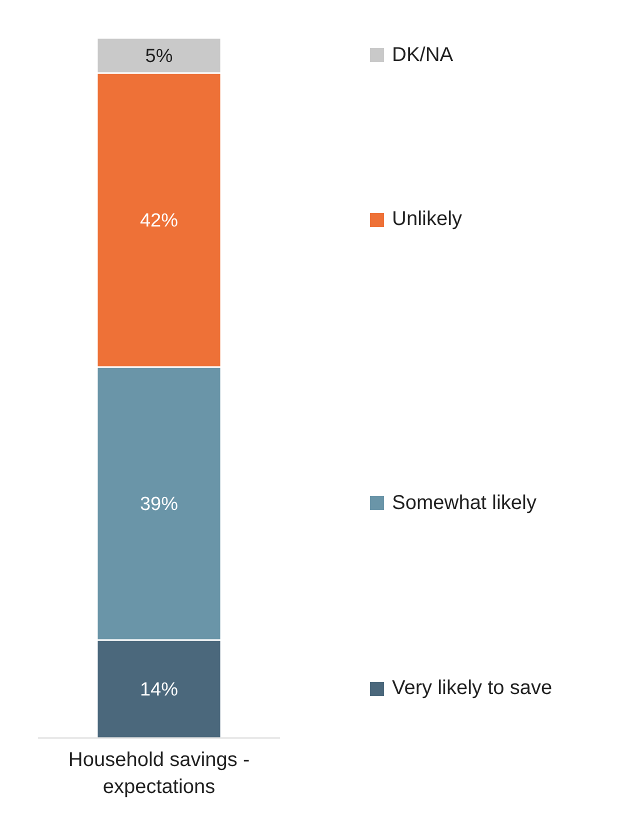 The height and width of the screenshot is (821, 620). Describe the element at coordinates (159, 221) in the screenshot. I see `data-label: 42%` at that location.